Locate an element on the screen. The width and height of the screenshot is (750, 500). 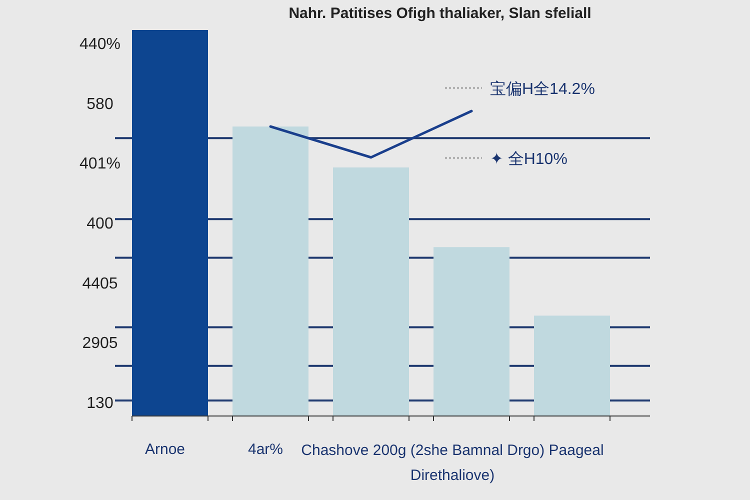
x-tick-label: Arnoe is located at coordinates (165, 449).